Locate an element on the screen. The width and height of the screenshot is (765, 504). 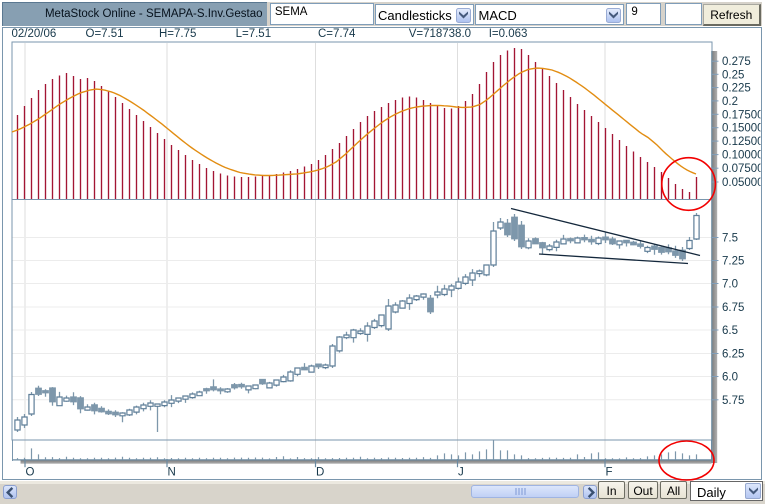
svg-text: N is located at coordinates (172, 473).